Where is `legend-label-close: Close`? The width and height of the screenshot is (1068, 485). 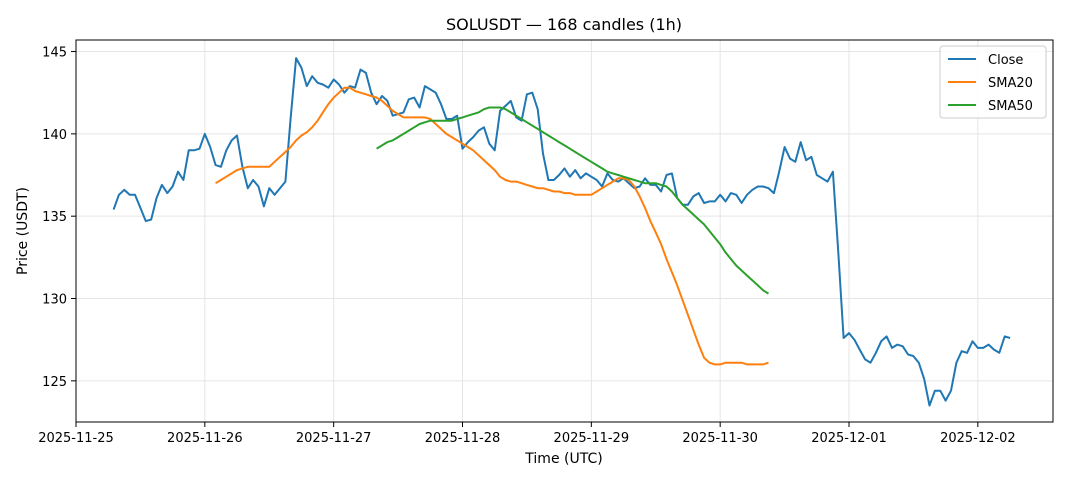
legend-label-close: Close is located at coordinates (1005, 60).